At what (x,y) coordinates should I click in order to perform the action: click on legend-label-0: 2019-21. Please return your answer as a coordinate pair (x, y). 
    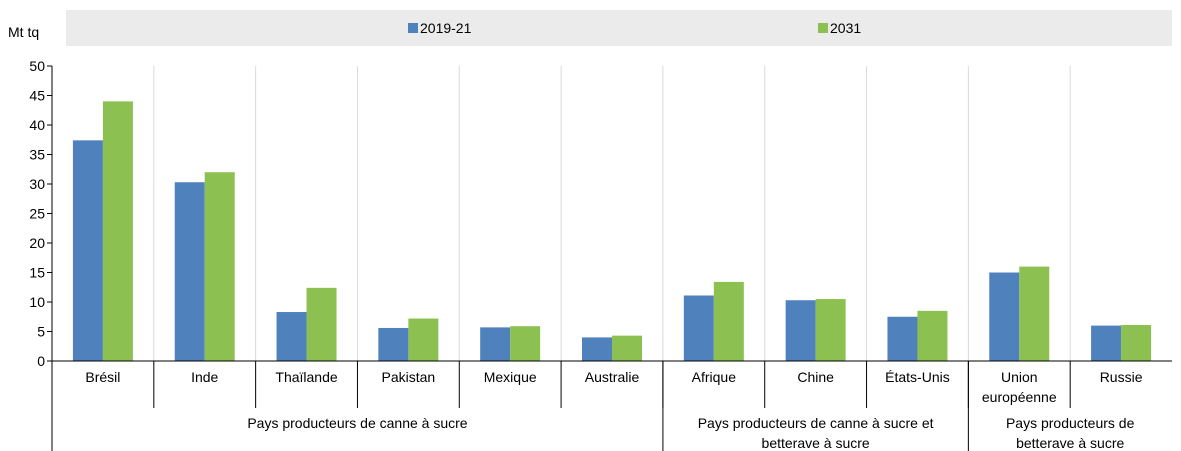
    Looking at the image, I should click on (446, 28).